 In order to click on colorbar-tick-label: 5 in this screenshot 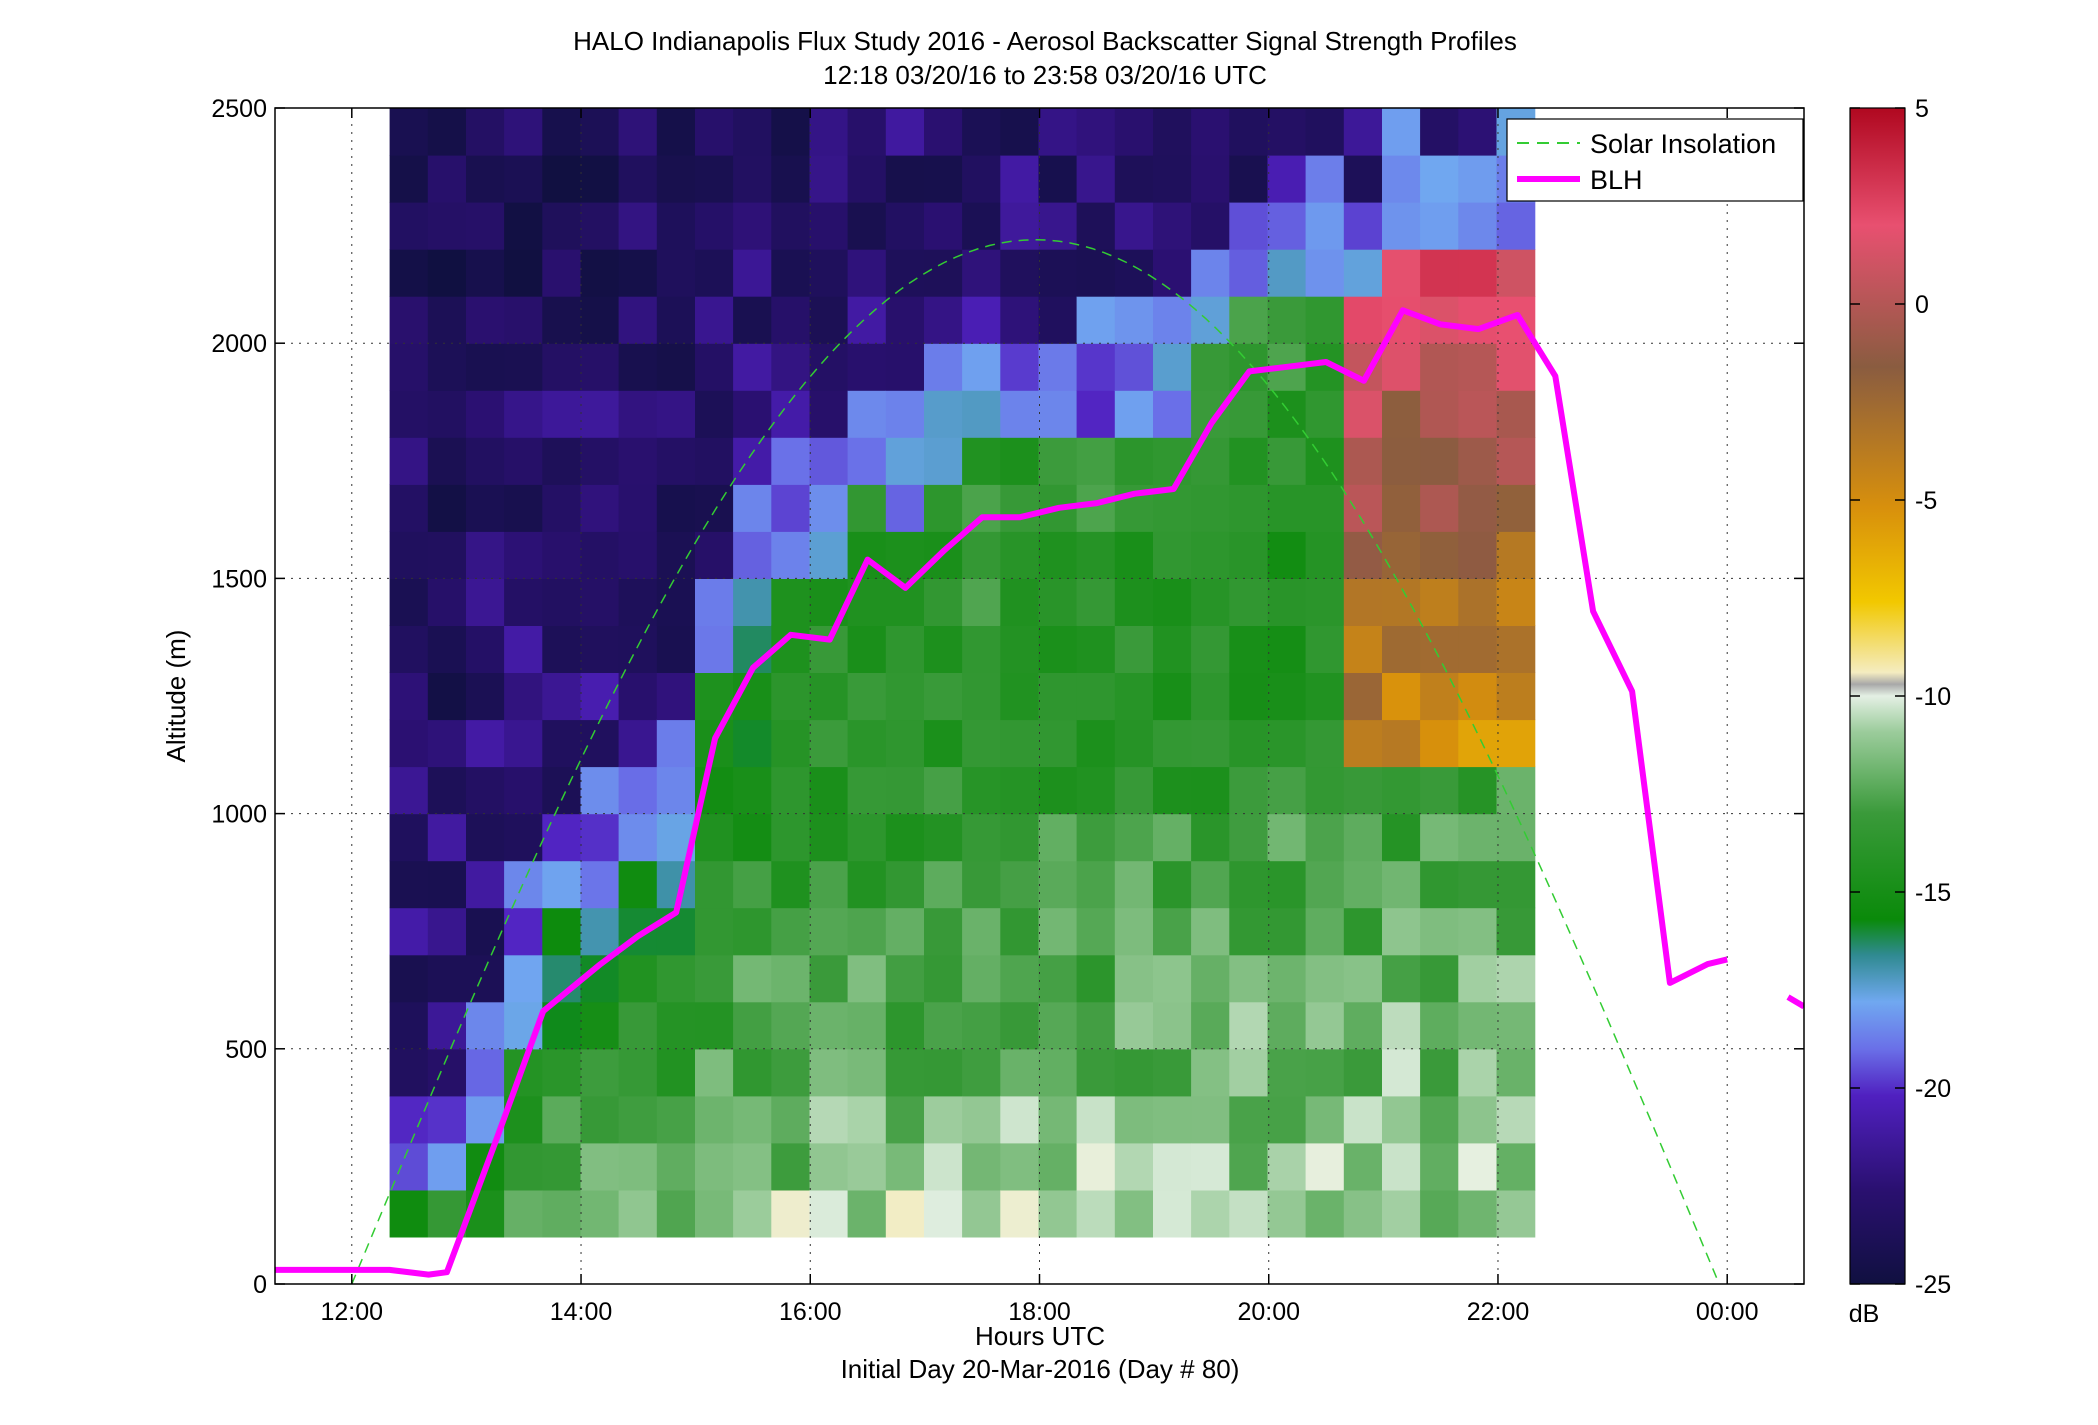, I will do `click(1922, 109)`.